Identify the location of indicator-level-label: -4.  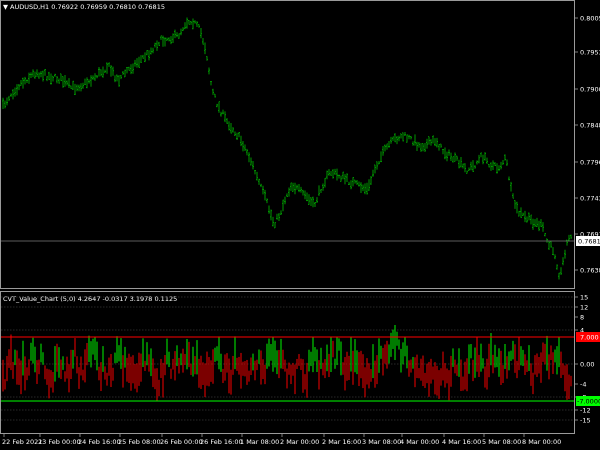
(583, 385).